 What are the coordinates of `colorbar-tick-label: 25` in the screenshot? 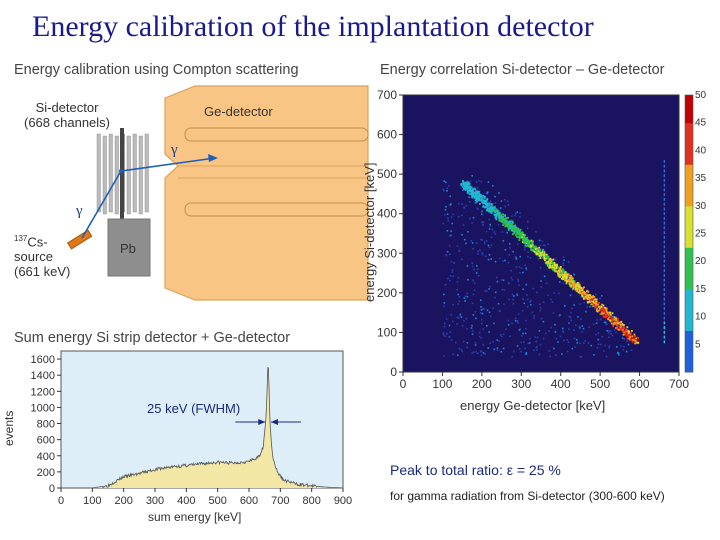 It's located at (701, 234).